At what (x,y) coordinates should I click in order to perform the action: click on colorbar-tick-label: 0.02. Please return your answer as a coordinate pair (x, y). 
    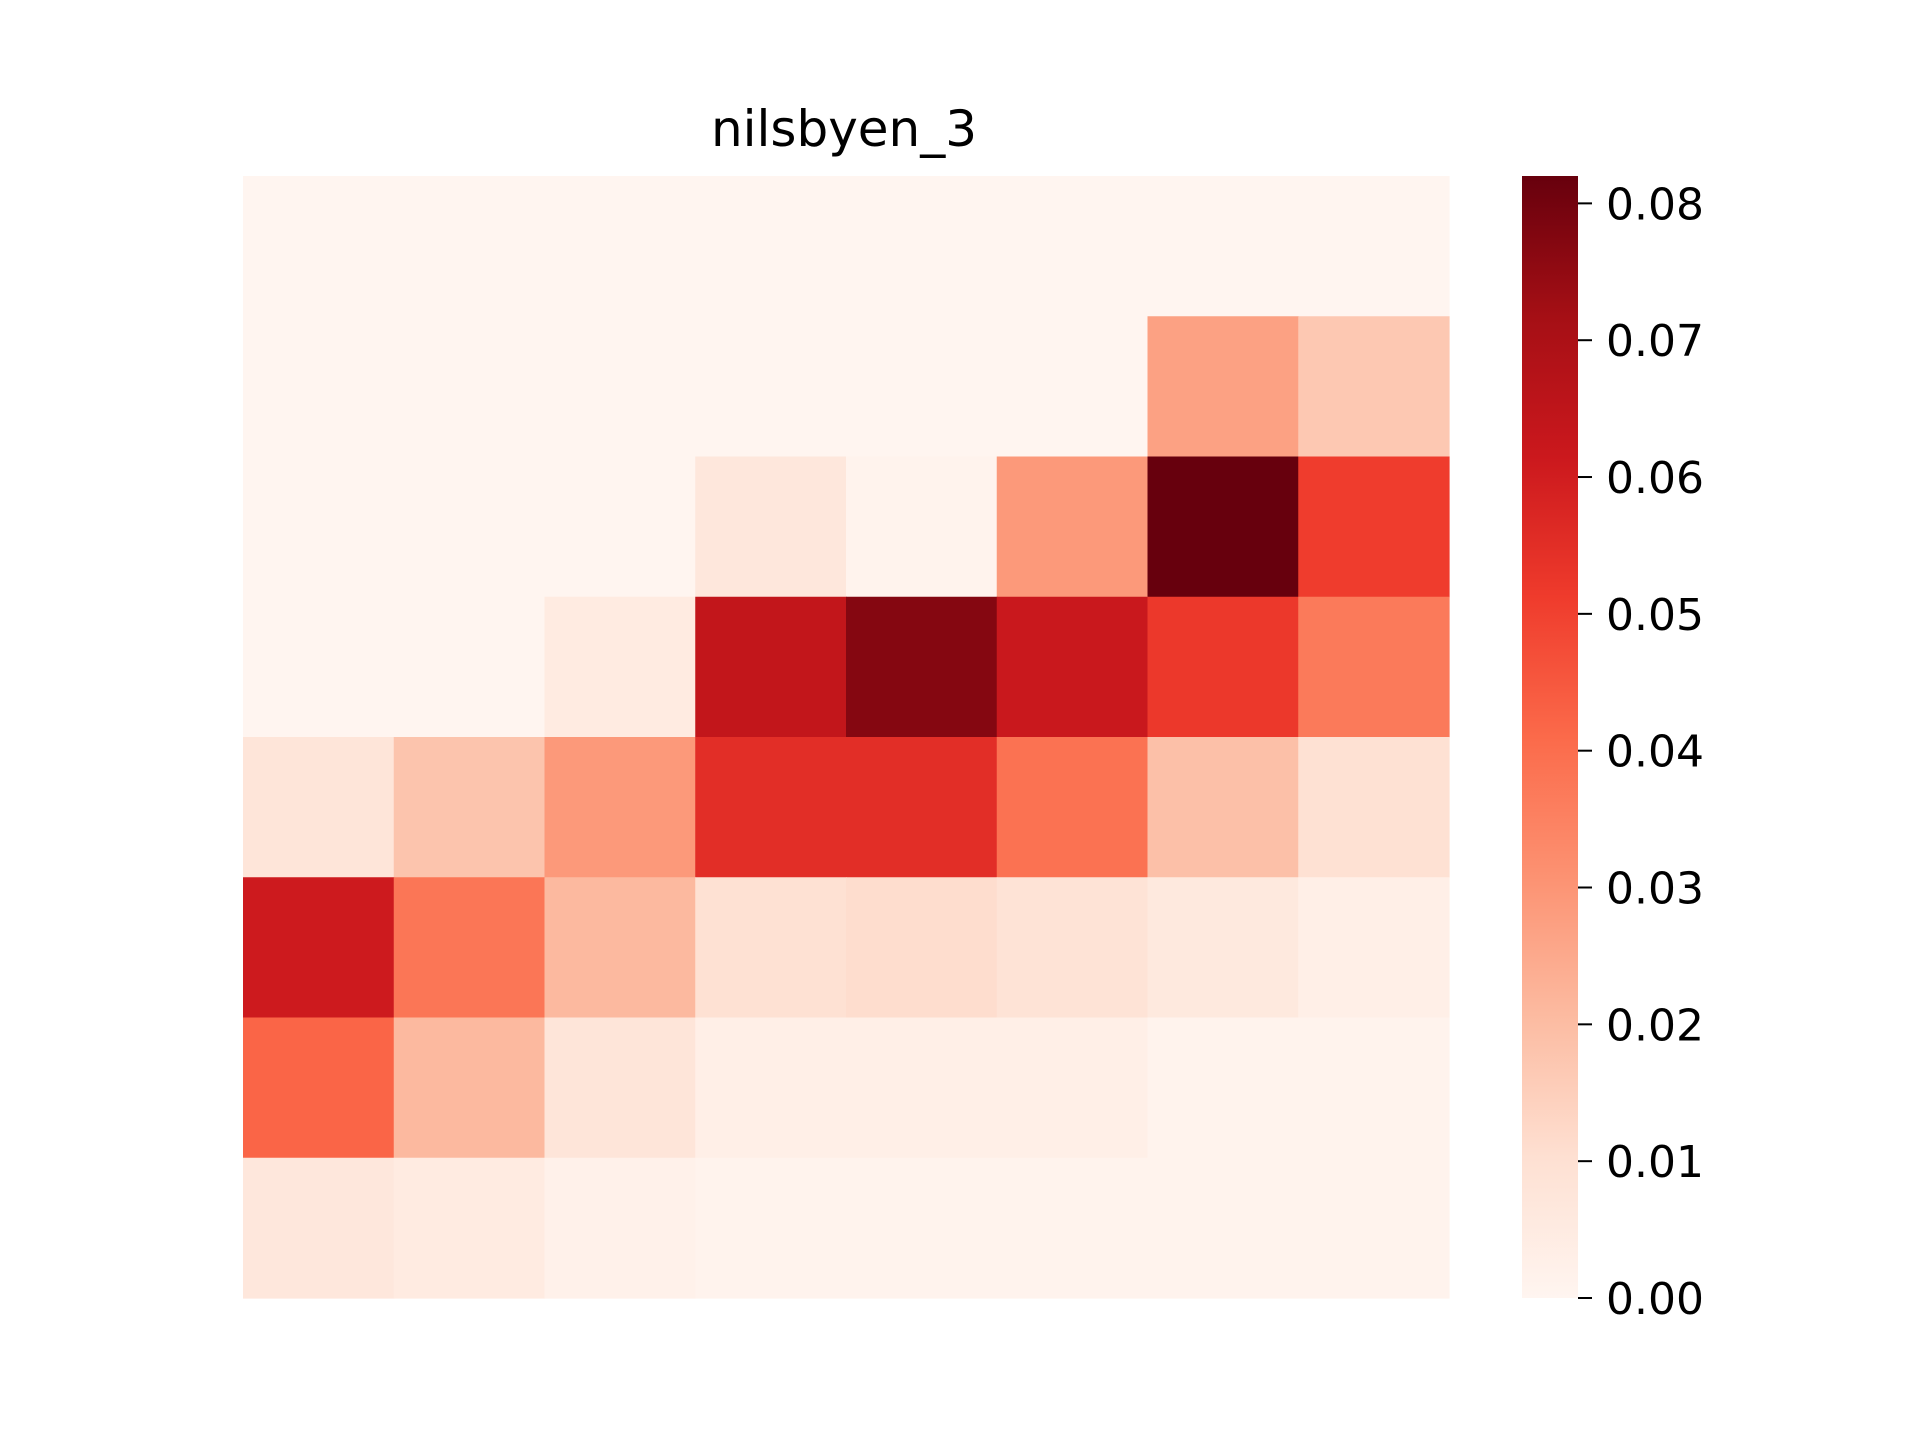
    Looking at the image, I should click on (1655, 1025).